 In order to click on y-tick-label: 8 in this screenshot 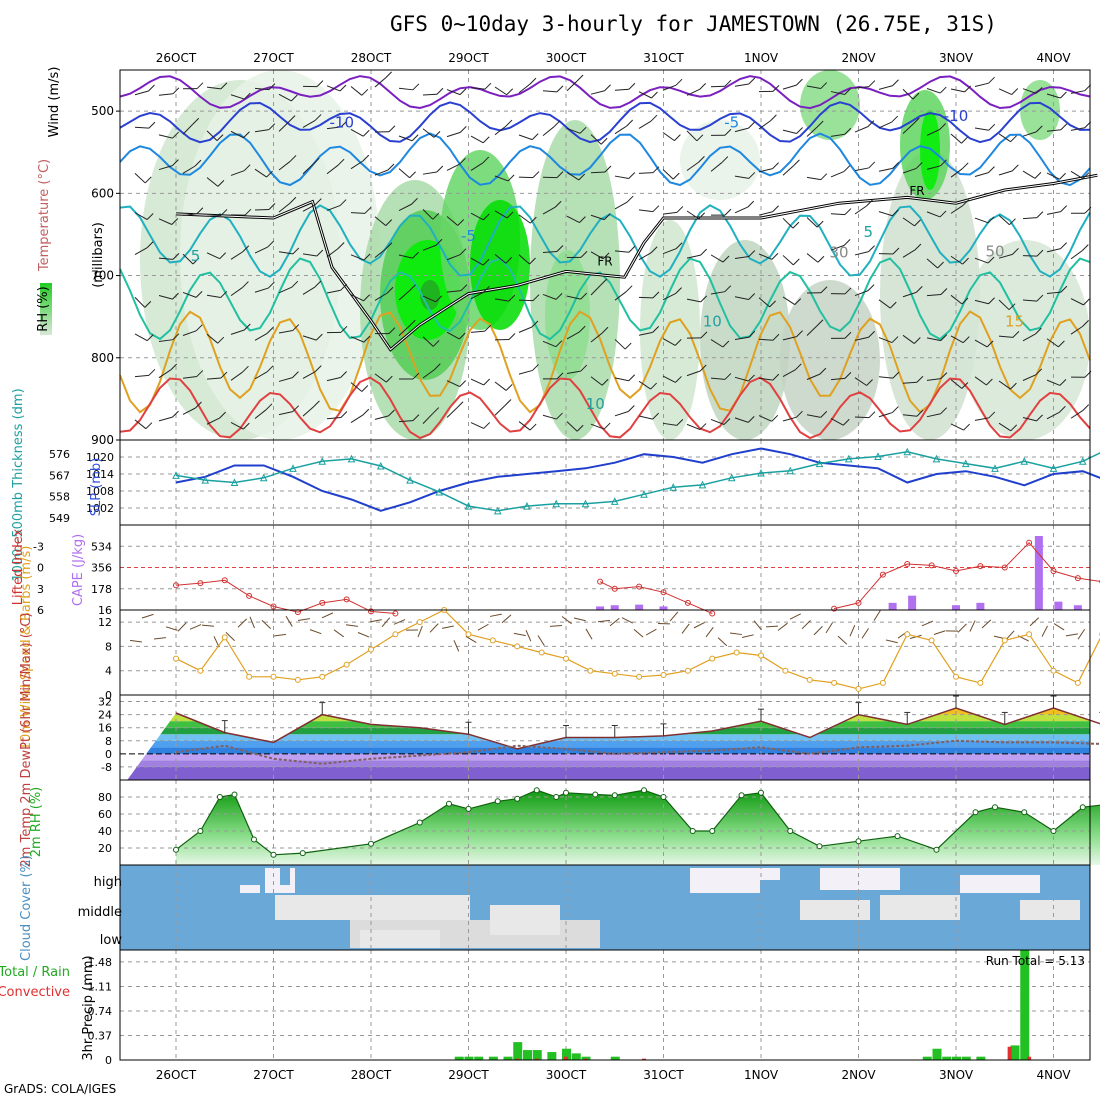, I will do `click(108, 741)`.